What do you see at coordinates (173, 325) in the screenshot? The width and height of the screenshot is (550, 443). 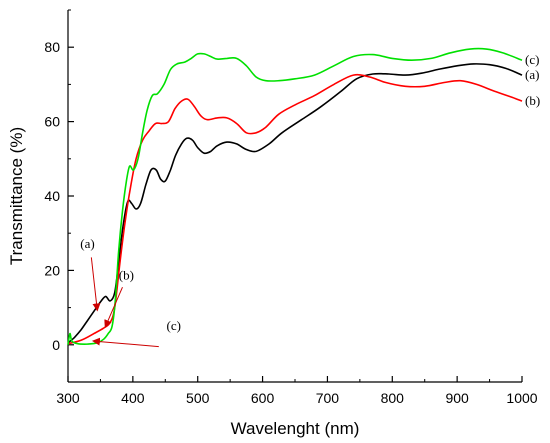 I see `annotation-c-label: (c)` at bounding box center [173, 325].